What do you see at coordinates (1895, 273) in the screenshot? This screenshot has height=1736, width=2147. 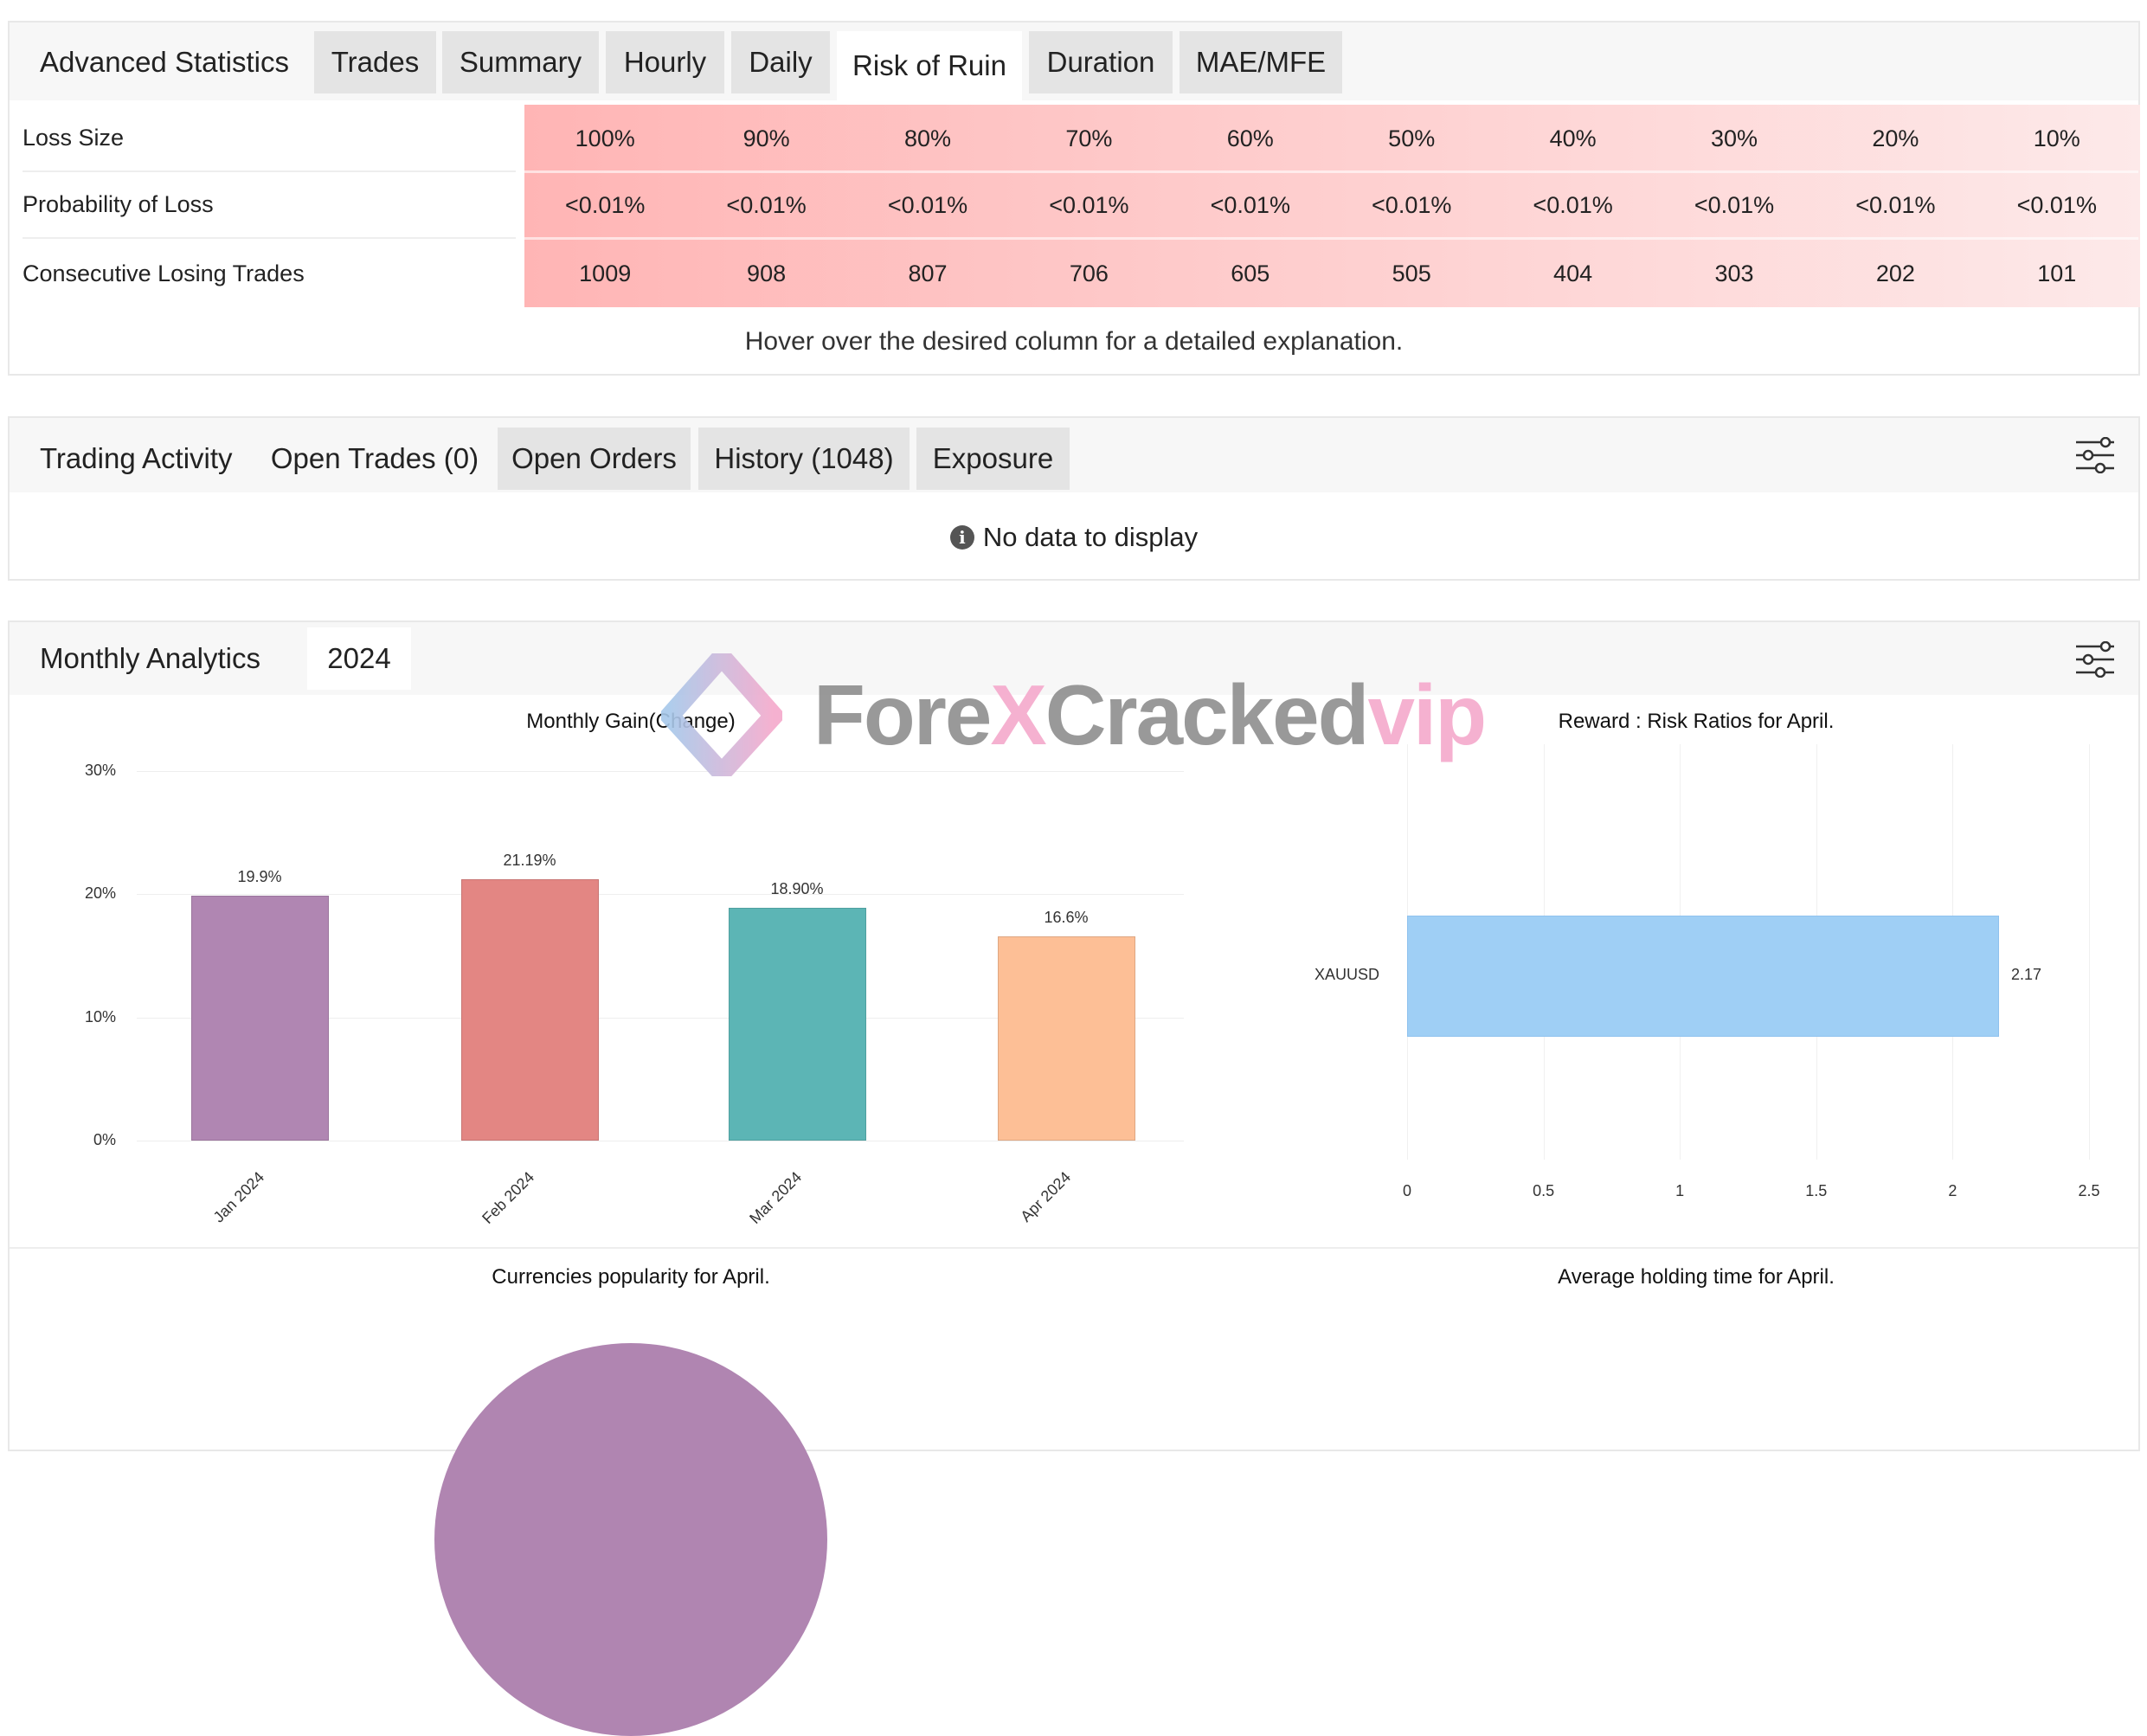 I see `risk-cell: 202` at bounding box center [1895, 273].